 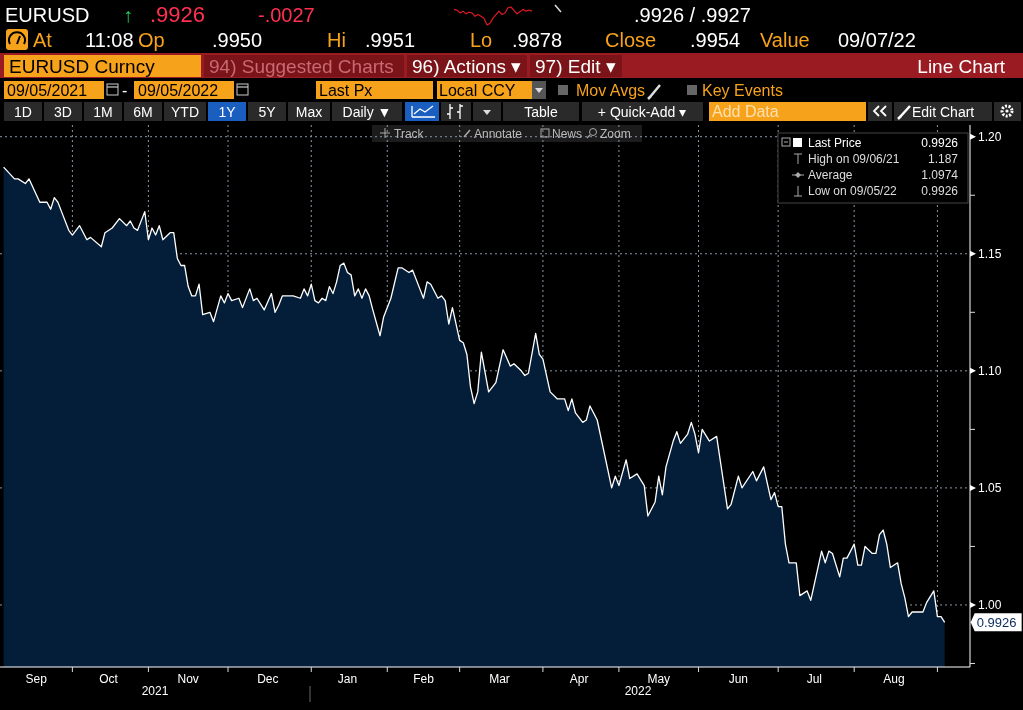 What do you see at coordinates (227, 112) in the screenshot?
I see `text: 1Y` at bounding box center [227, 112].